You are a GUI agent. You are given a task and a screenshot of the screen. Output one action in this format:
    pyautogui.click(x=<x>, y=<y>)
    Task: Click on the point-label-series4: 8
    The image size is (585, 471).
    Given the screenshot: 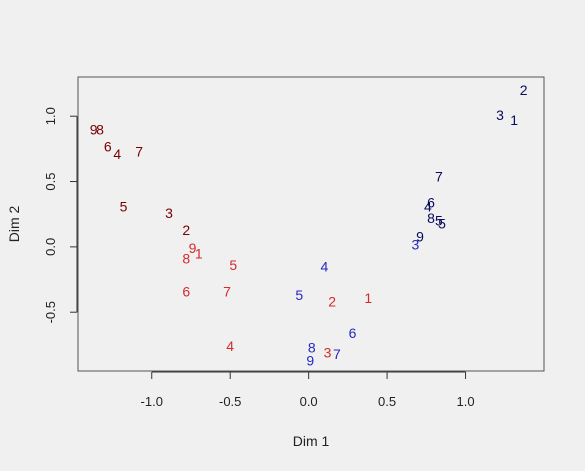 What is the action you would take?
    pyautogui.click(x=431, y=218)
    